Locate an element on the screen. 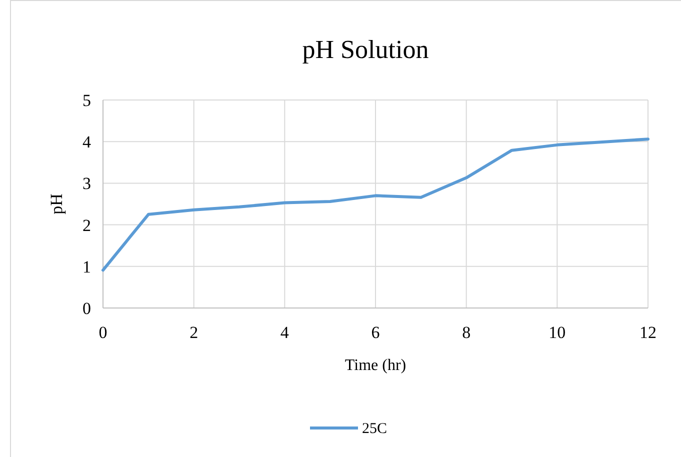 This screenshot has height=457, width=681. x-tick-label: 6 is located at coordinates (375, 332).